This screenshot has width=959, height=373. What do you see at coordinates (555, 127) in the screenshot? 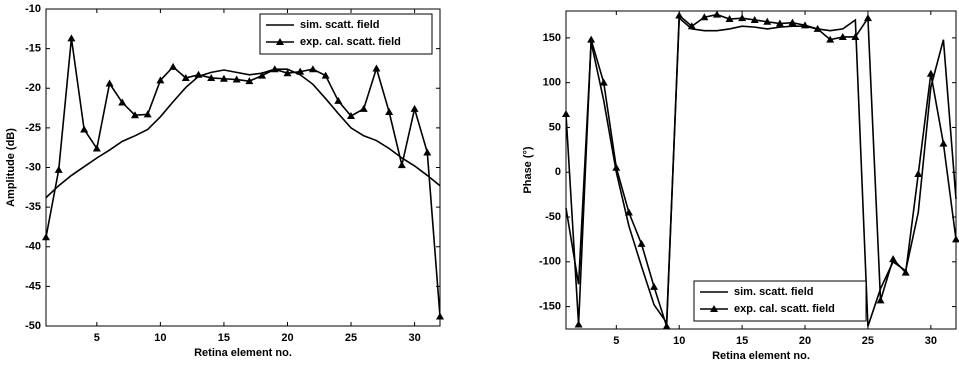
I see `y-tick-label: 50` at bounding box center [555, 127].